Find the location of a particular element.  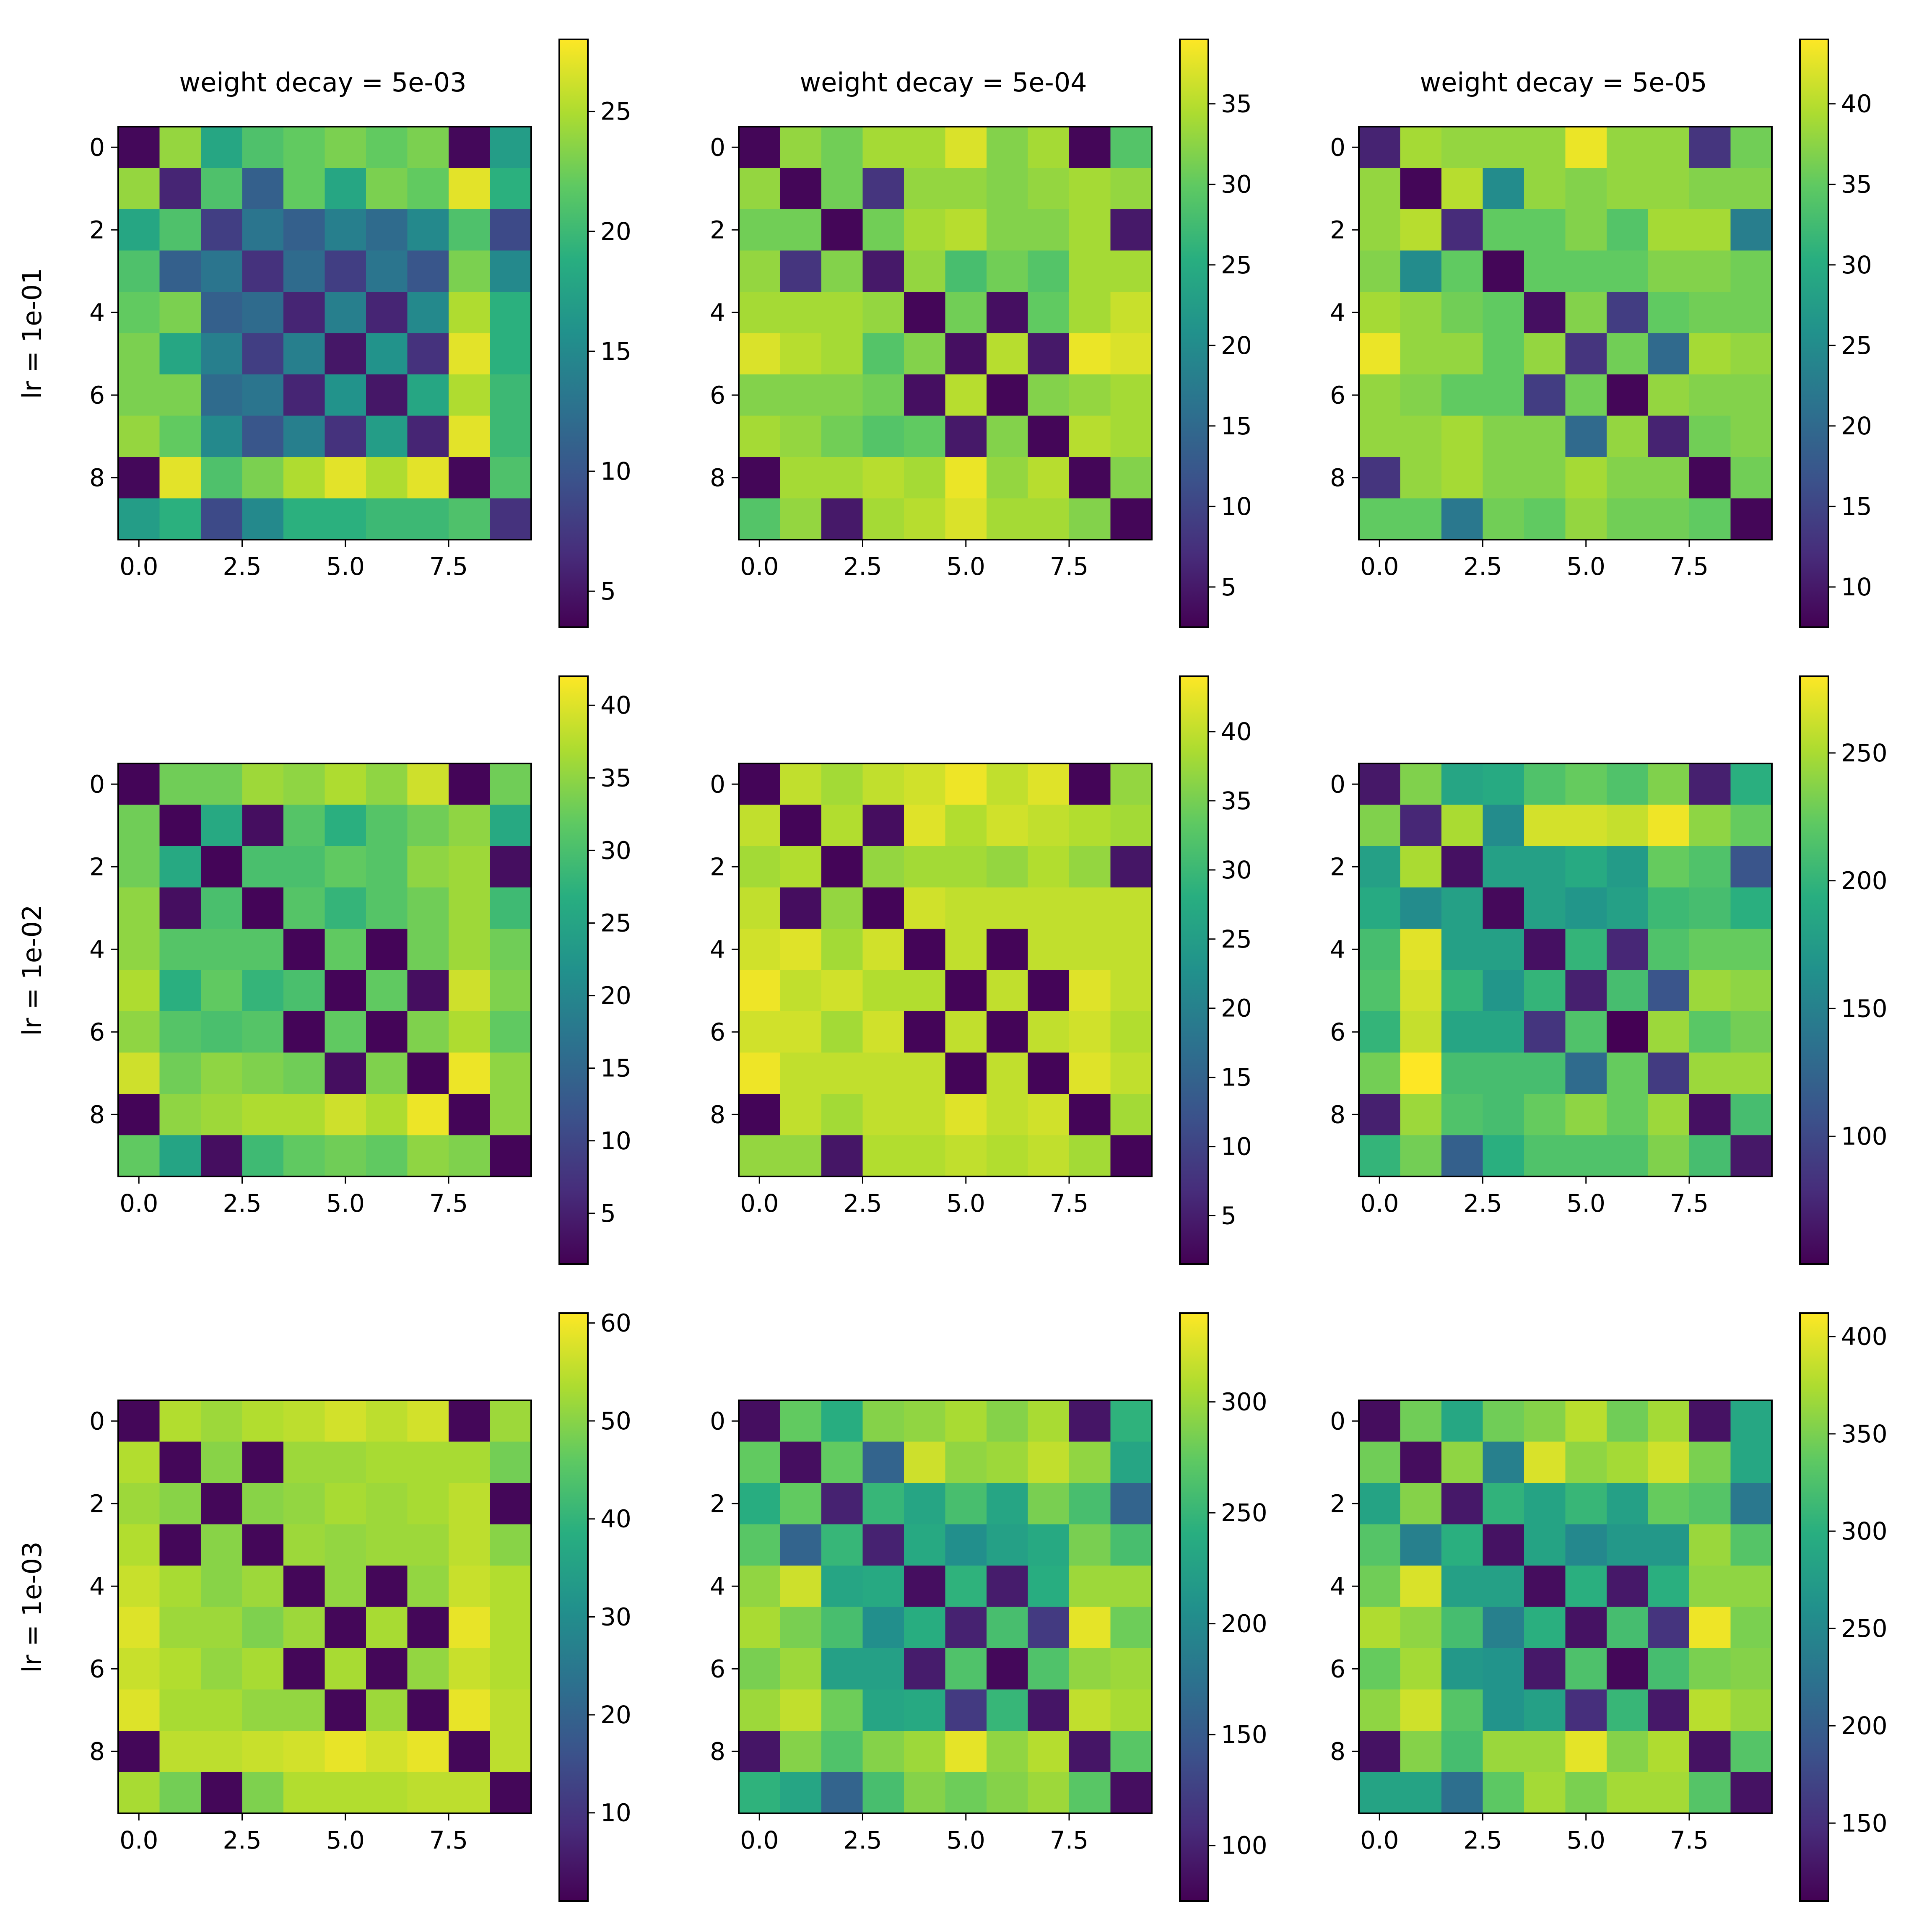

colorbar-tick-label: 10 is located at coordinates (1857, 587).